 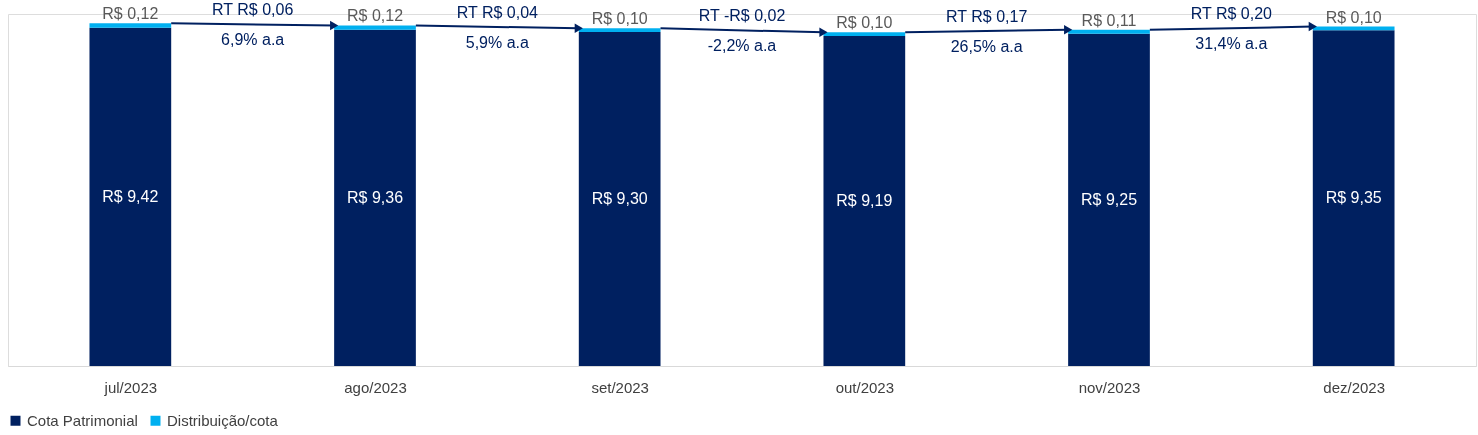 What do you see at coordinates (130, 387) in the screenshot?
I see `x-tick-label: jul/2023` at bounding box center [130, 387].